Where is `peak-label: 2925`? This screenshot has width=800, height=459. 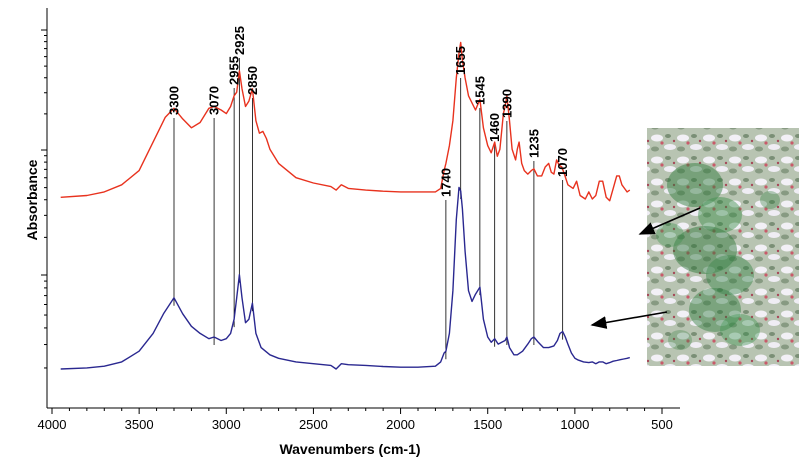
peak-label: 2925 is located at coordinates (239, 40).